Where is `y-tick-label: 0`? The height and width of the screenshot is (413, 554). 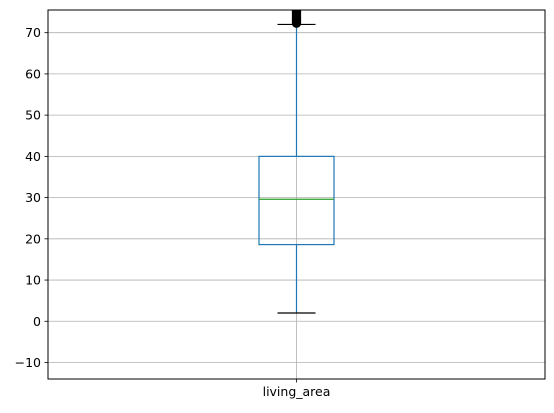 y-tick-label: 0 is located at coordinates (37, 321).